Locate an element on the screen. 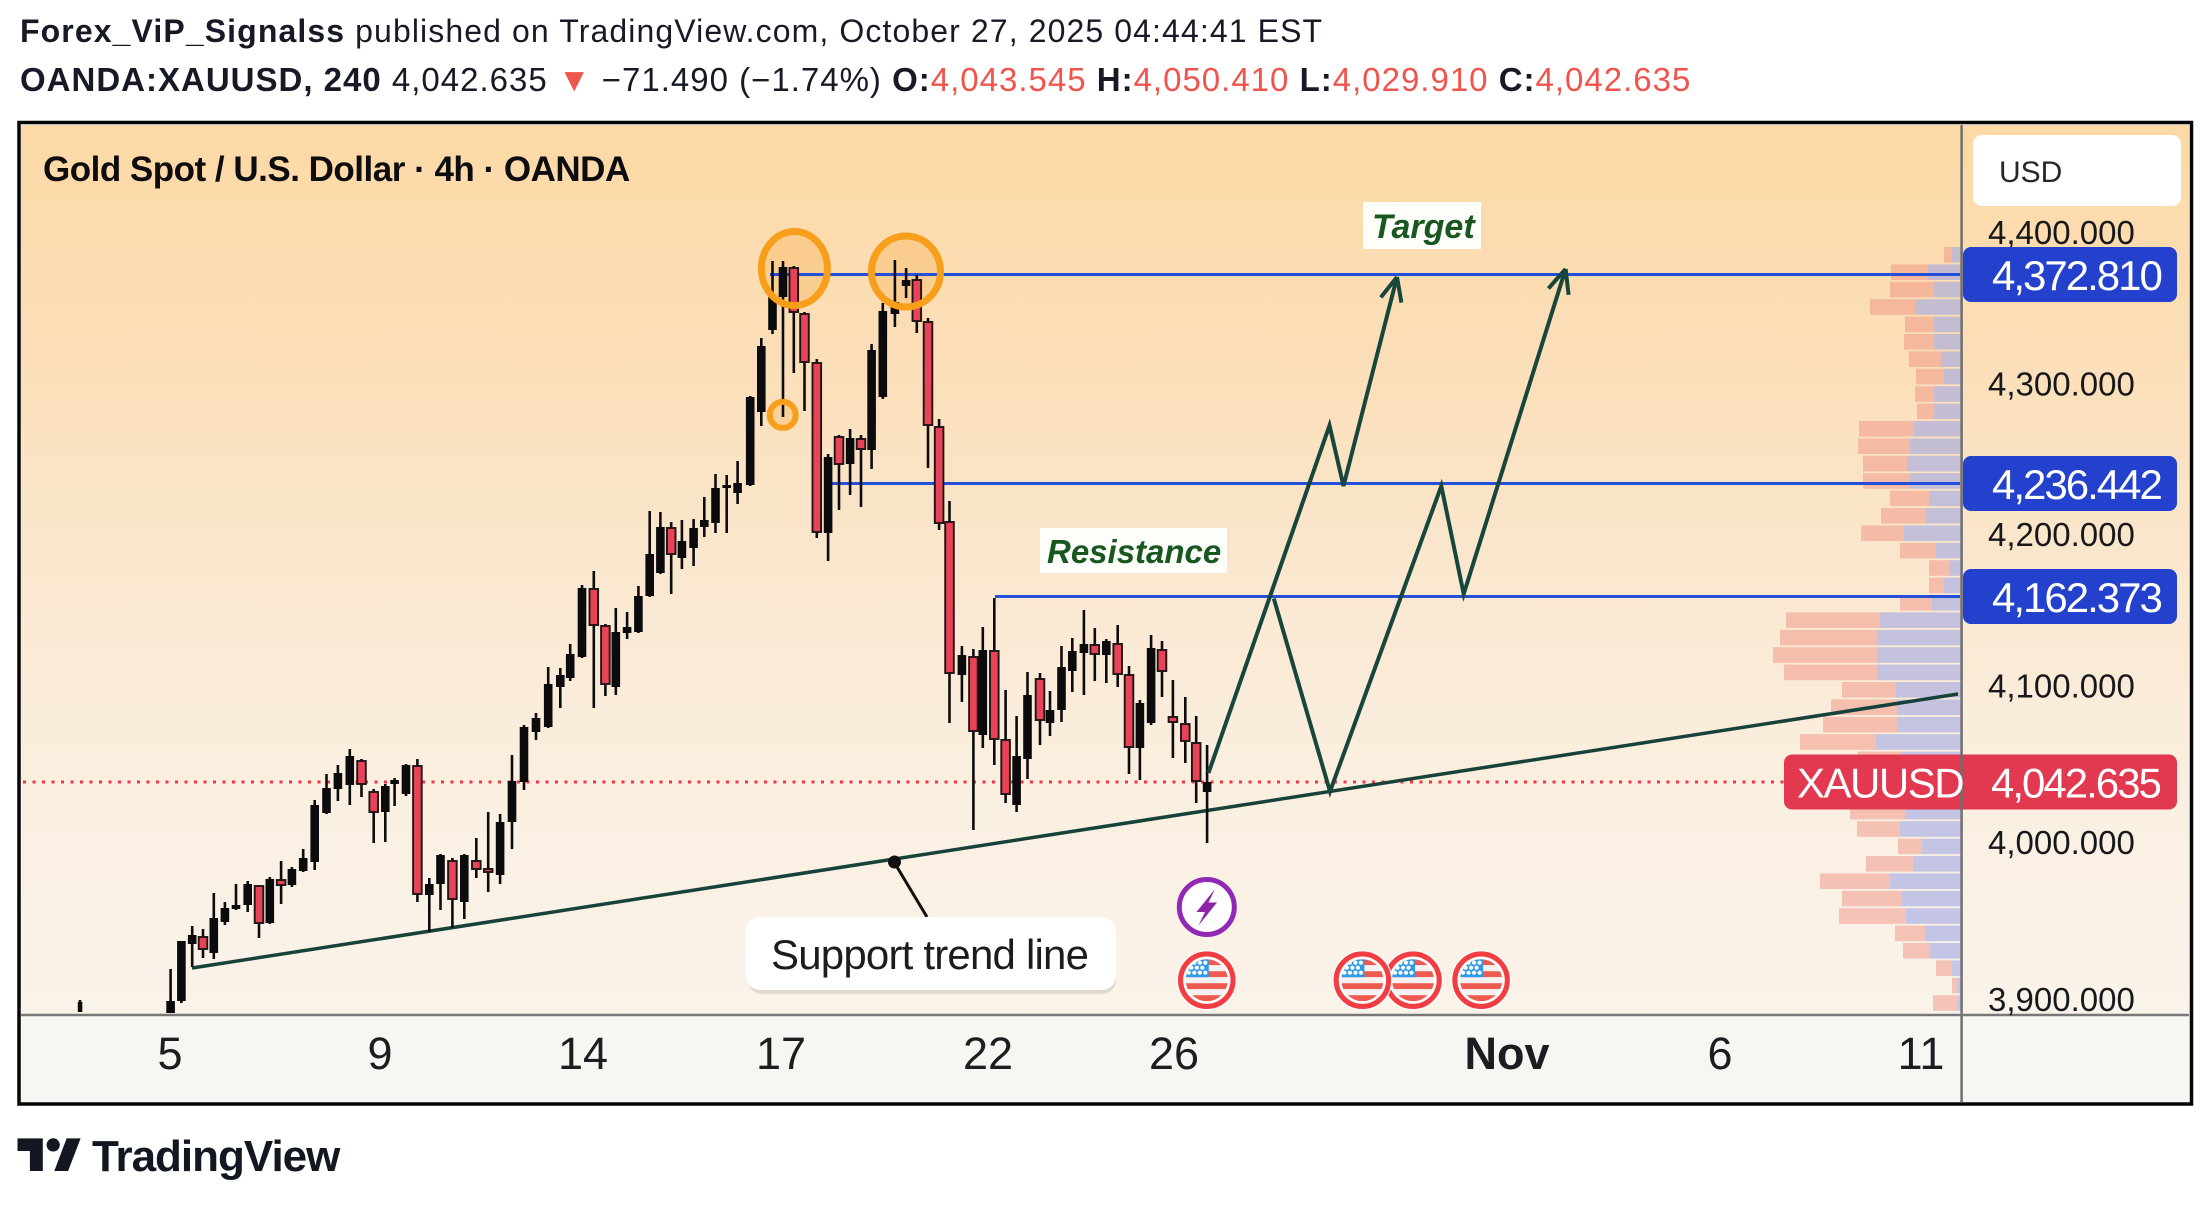 The height and width of the screenshot is (1207, 2211). svg-text: 3,900.000 is located at coordinates (2061, 999).